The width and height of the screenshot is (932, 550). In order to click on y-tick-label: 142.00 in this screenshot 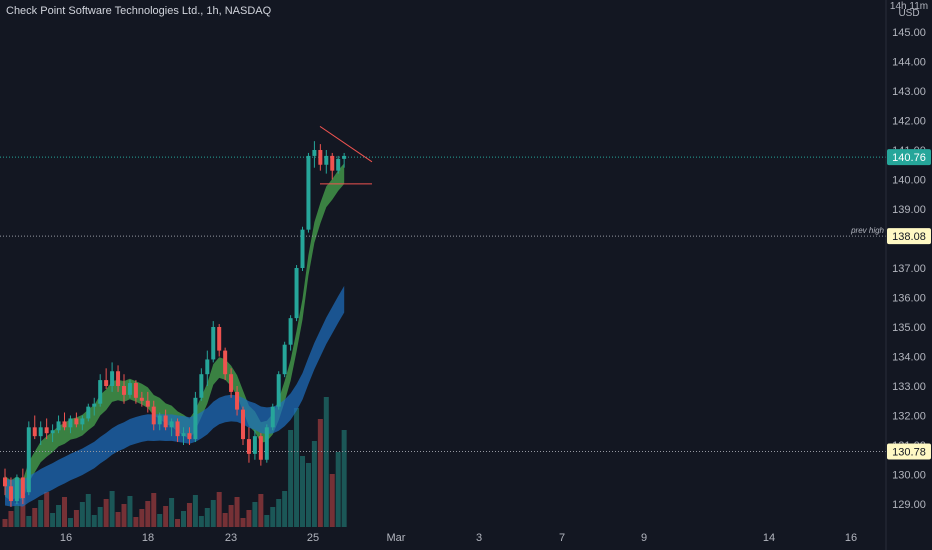, I will do `click(909, 122)`.